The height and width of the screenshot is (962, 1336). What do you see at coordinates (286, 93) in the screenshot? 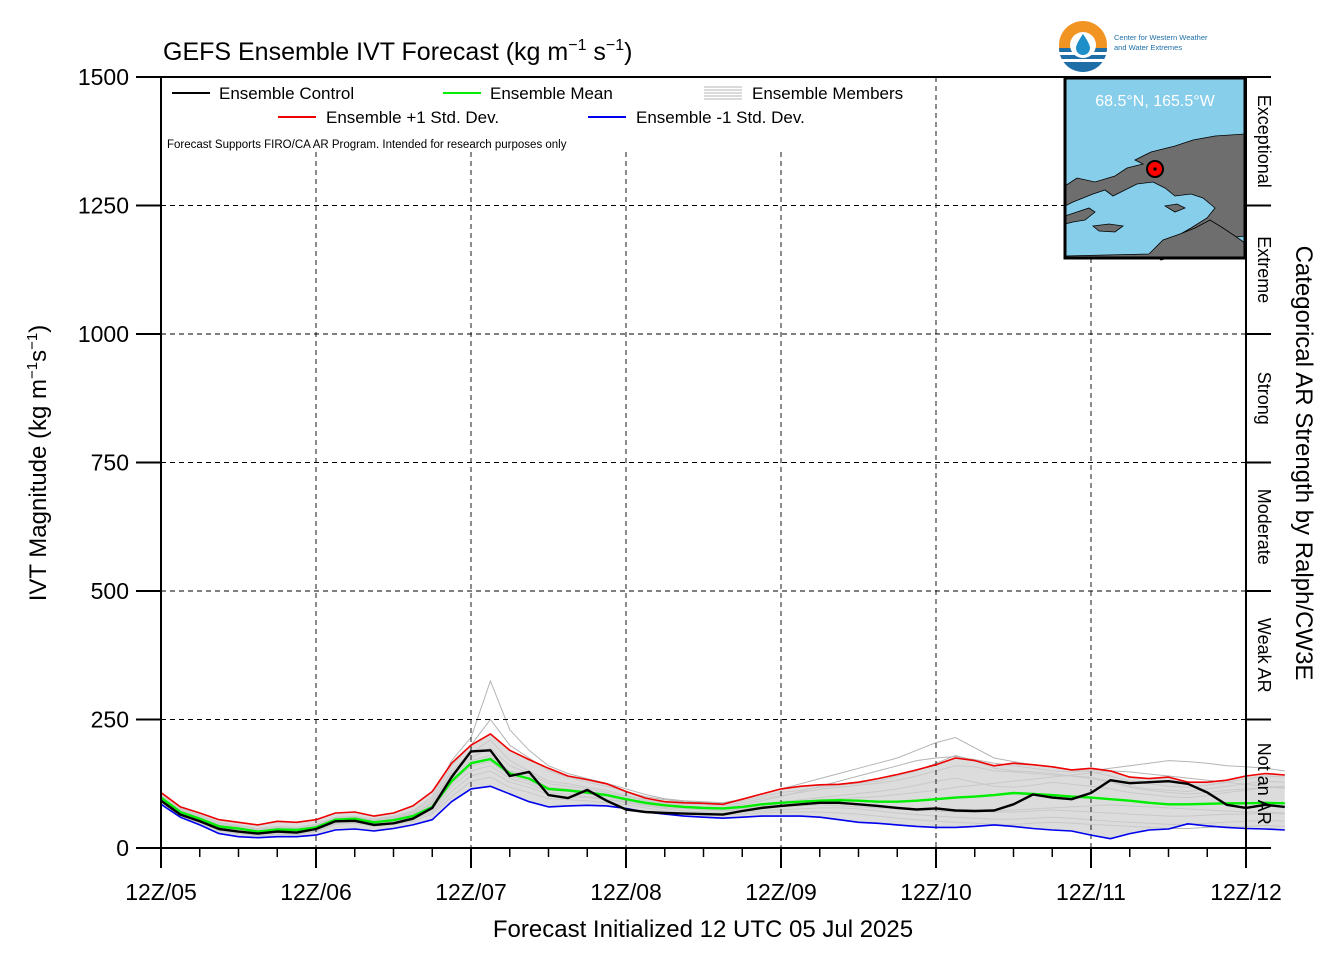
I see `legend-label-control: Ensemble Control` at bounding box center [286, 93].